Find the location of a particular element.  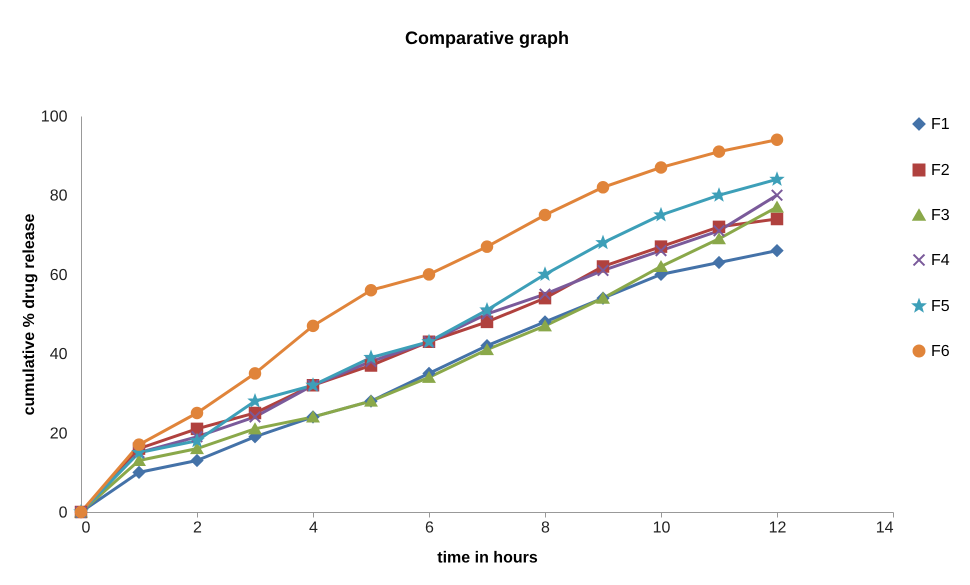

y-tick-label: 80 is located at coordinates (59, 196).